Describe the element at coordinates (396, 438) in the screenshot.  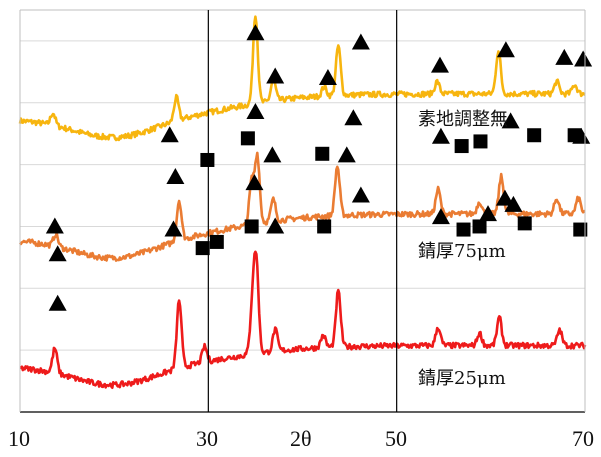
I see `x-tick-label-50: 50` at that location.